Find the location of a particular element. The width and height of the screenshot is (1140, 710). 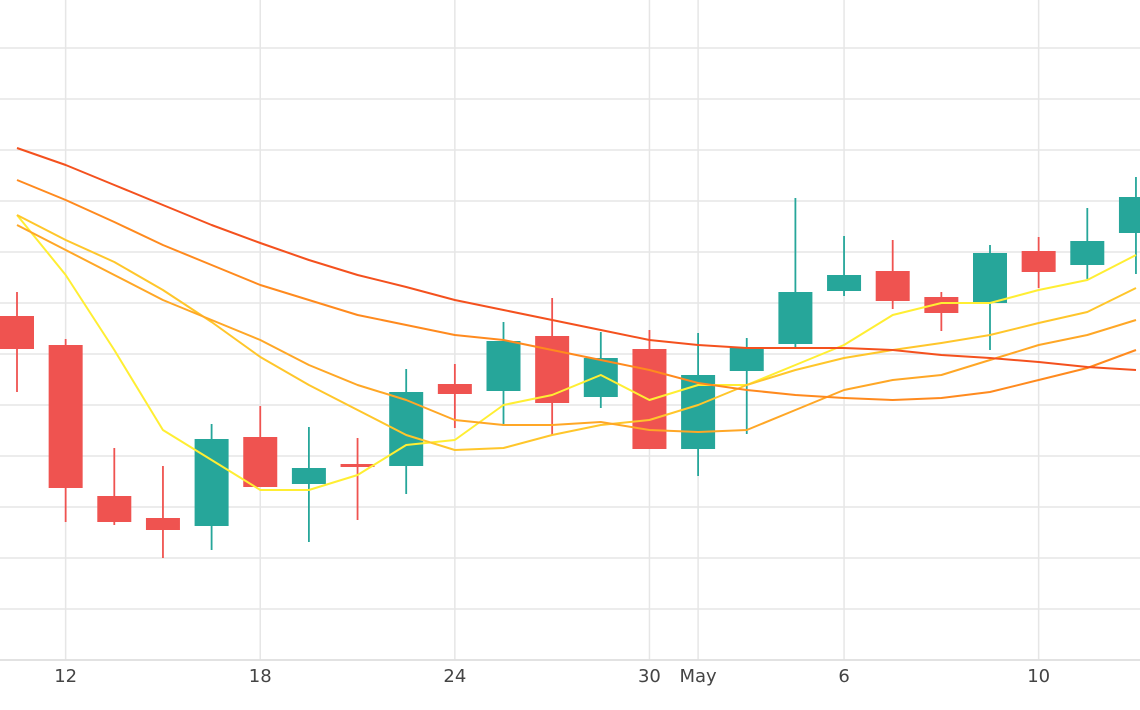

x-tick-label: 30 is located at coordinates (649, 676).